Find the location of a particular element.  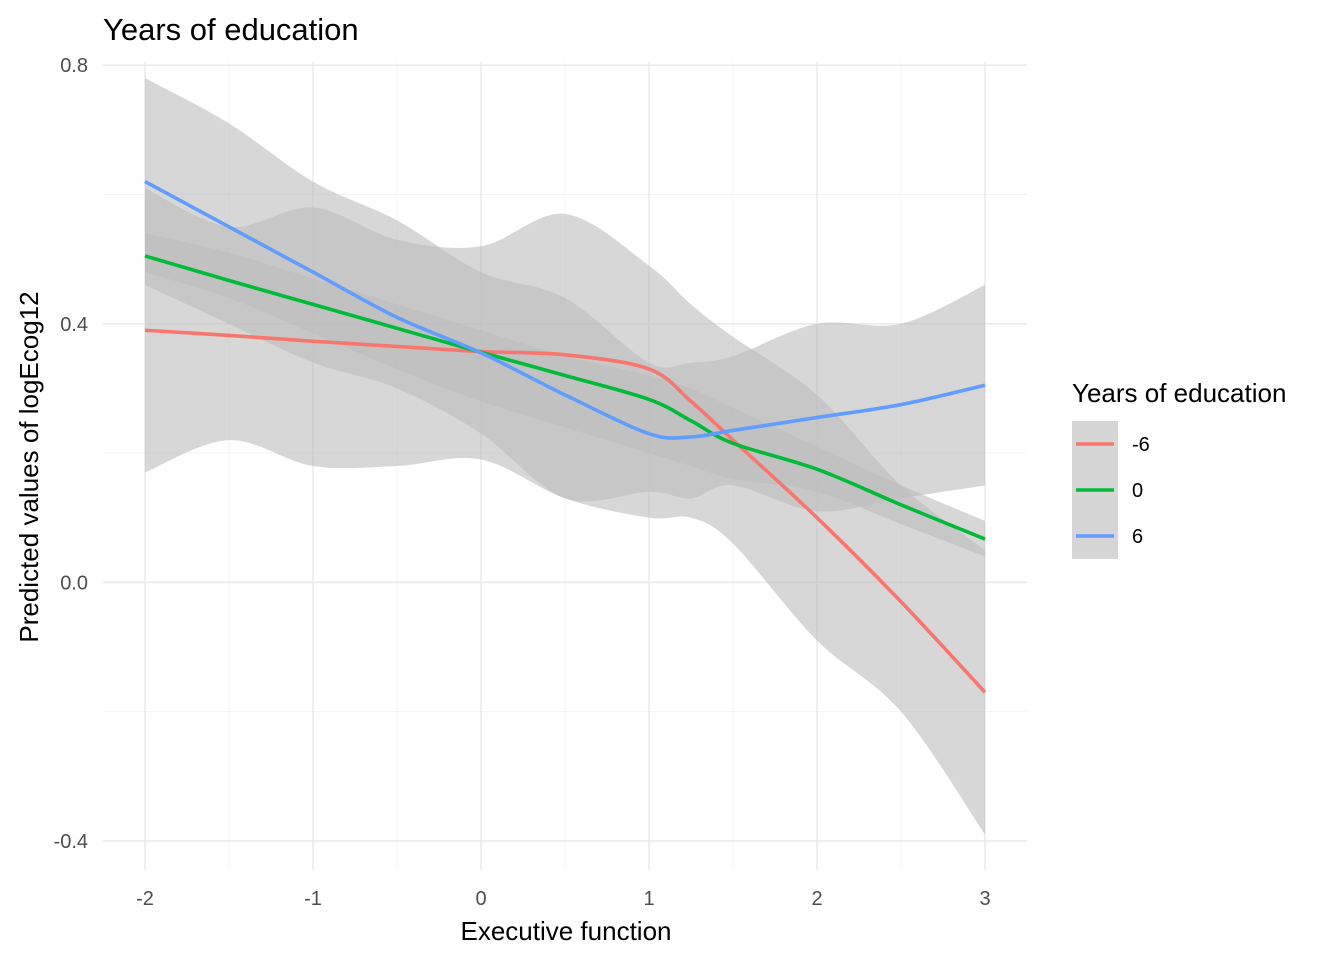

x-tick-label: 1 is located at coordinates (648, 899).